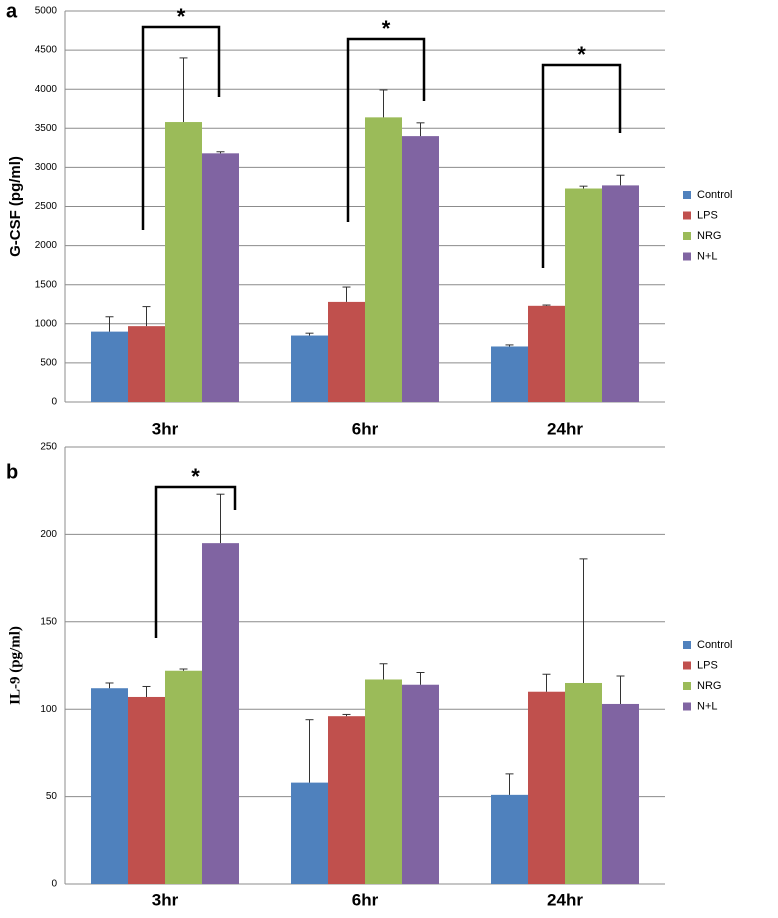 Image resolution: width=778 pixels, height=918 pixels. What do you see at coordinates (46, 128) in the screenshot?
I see `y-tick-label: 3500` at bounding box center [46, 128].